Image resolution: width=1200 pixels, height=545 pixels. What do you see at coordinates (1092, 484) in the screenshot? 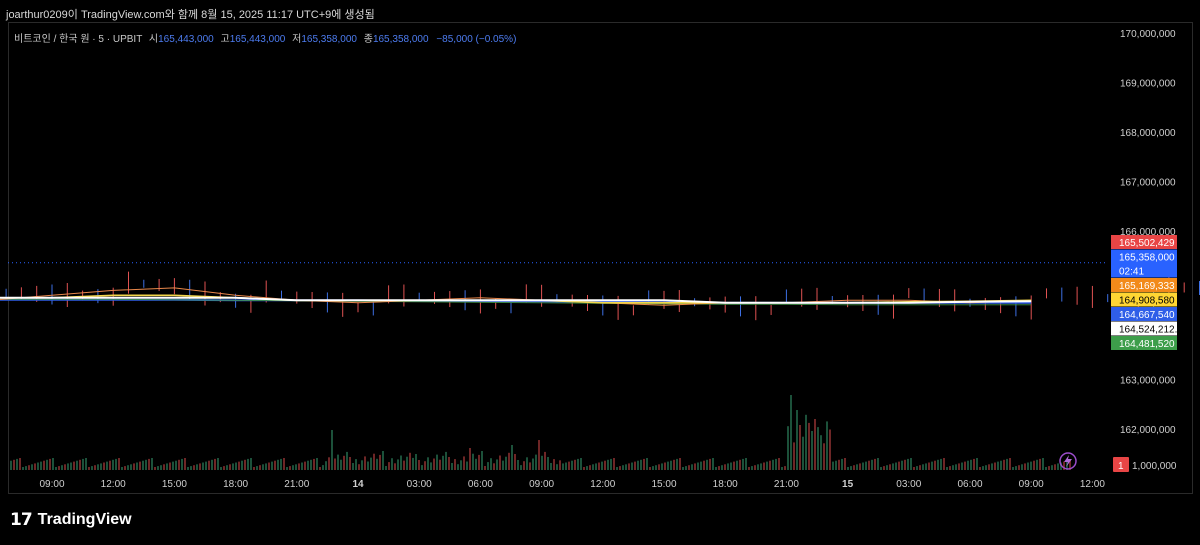
I see `x-tick-label: 12:00` at bounding box center [1092, 484].